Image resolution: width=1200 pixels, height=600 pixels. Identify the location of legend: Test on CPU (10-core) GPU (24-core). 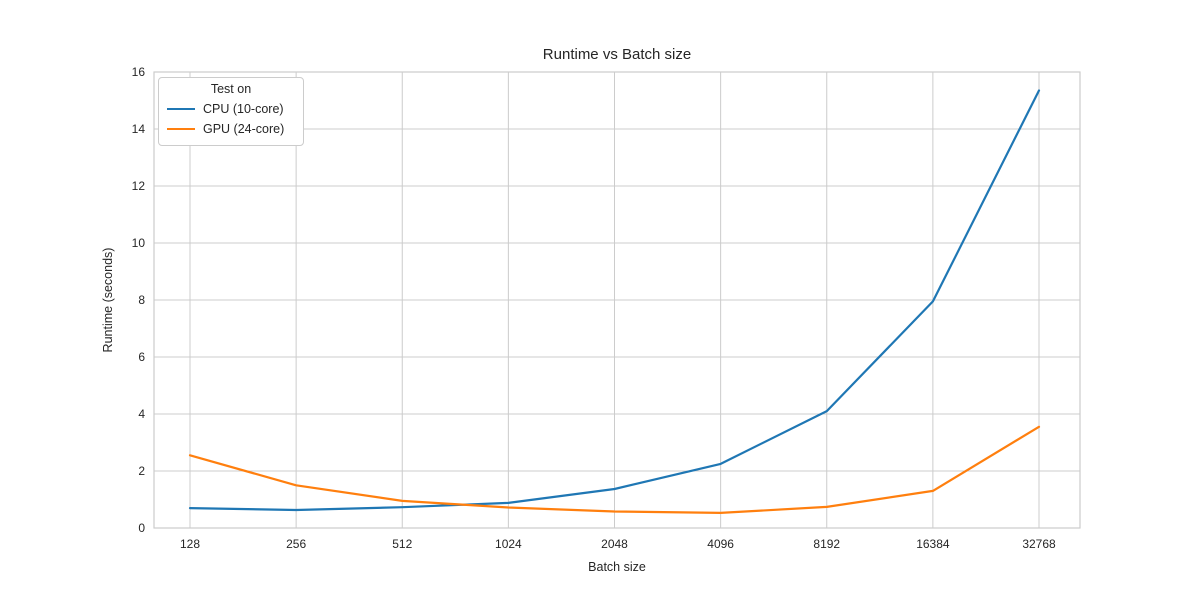
(231, 111).